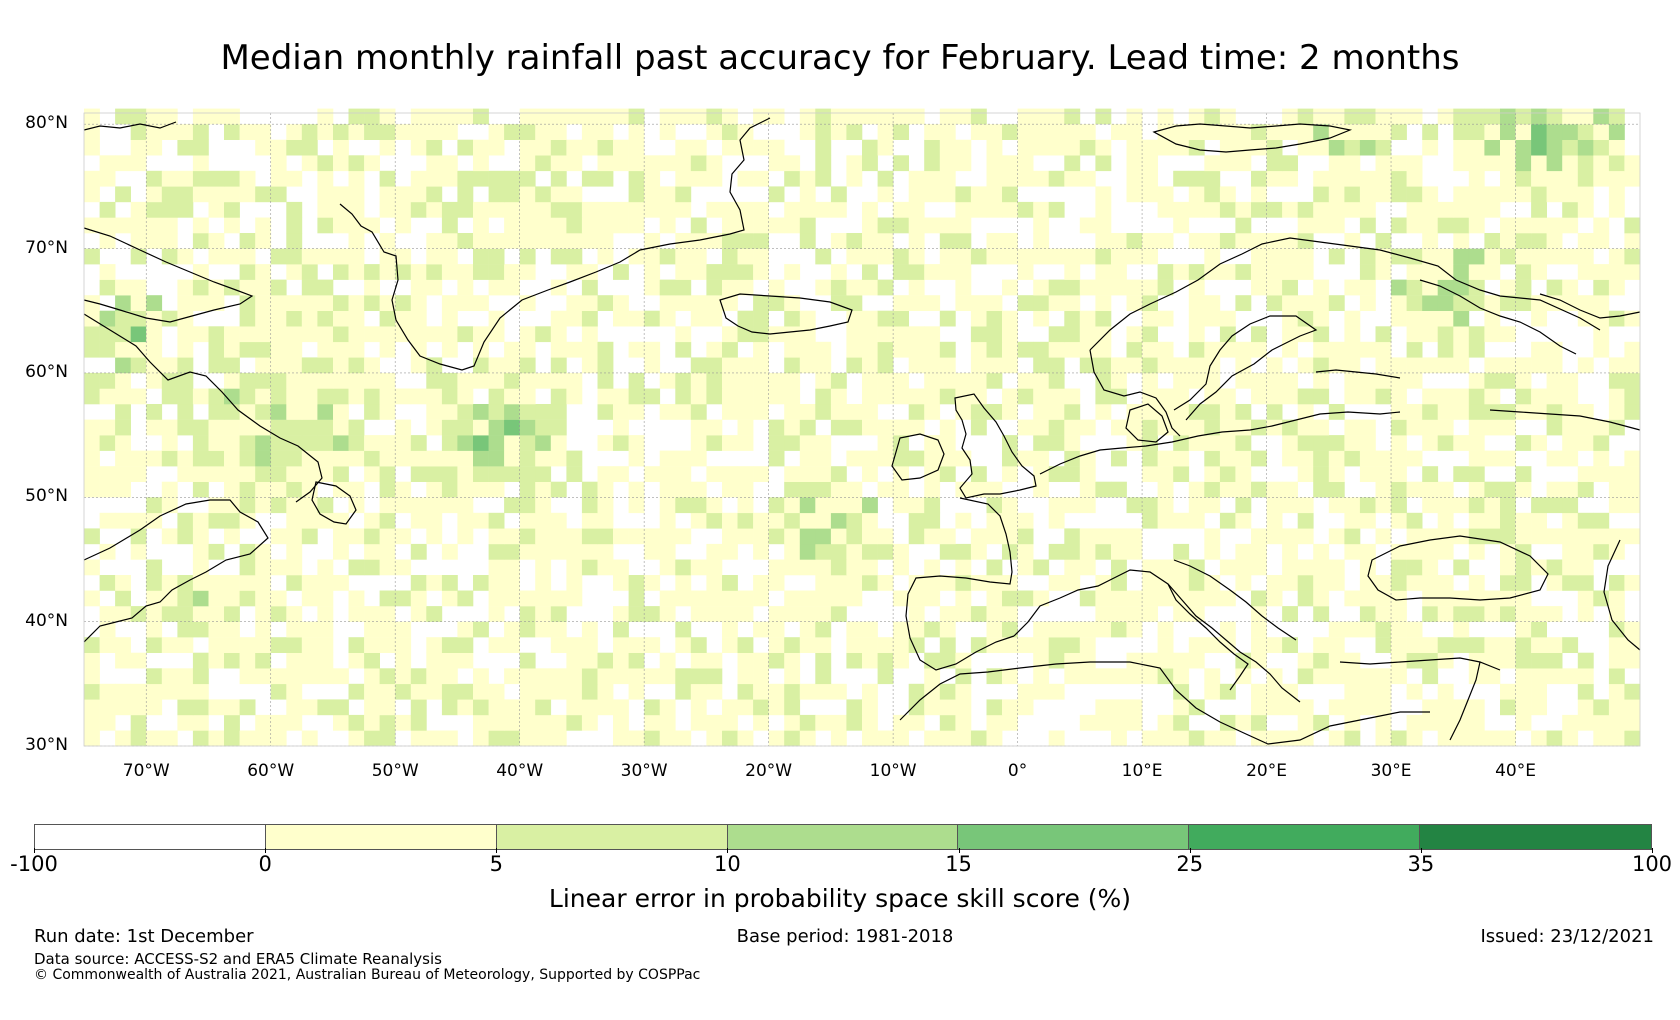  Describe the element at coordinates (1565, 420) in the screenshot. I see `coast-ukraine-russia` at that location.